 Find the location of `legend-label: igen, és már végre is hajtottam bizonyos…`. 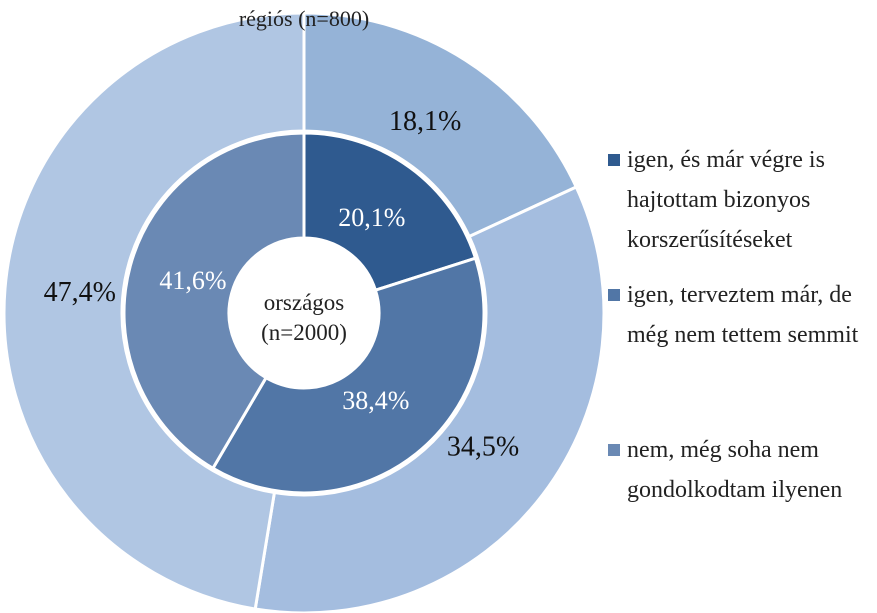

legend-label: igen, és már végre is hajtottam bizonyos… is located at coordinates (726, 200).